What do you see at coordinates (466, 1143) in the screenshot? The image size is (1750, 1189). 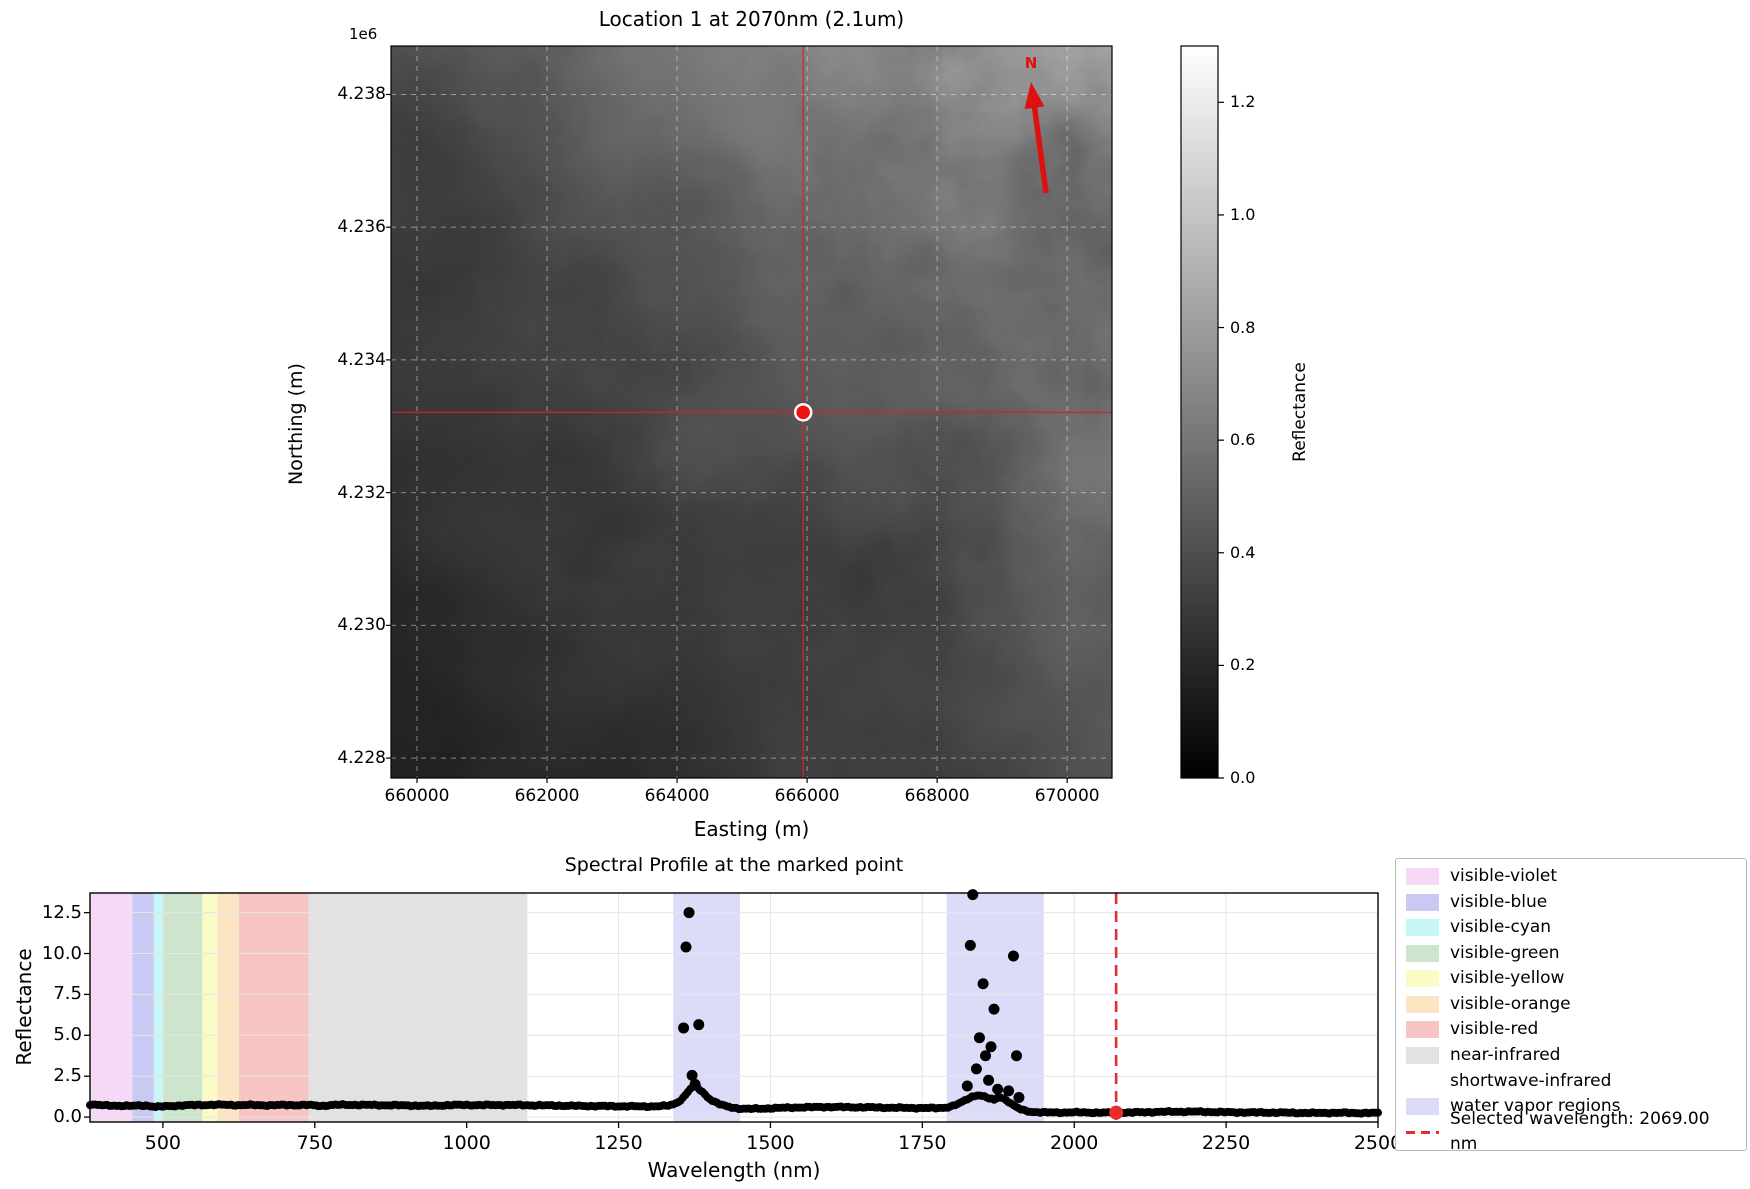 I see `spectral-x-tick-label: 1000` at bounding box center [466, 1143].